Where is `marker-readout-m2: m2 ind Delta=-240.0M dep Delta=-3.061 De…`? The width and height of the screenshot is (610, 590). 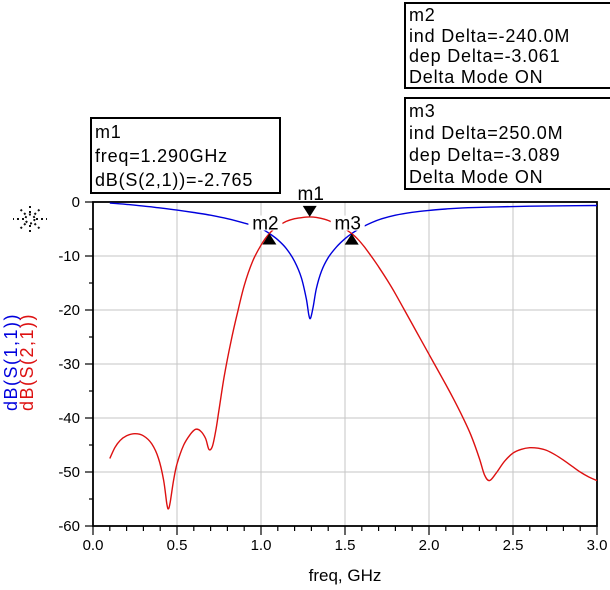
marker-readout-m2: m2 ind Delta=-240.0M dep Delta=-3.061 De… is located at coordinates (507, 45).